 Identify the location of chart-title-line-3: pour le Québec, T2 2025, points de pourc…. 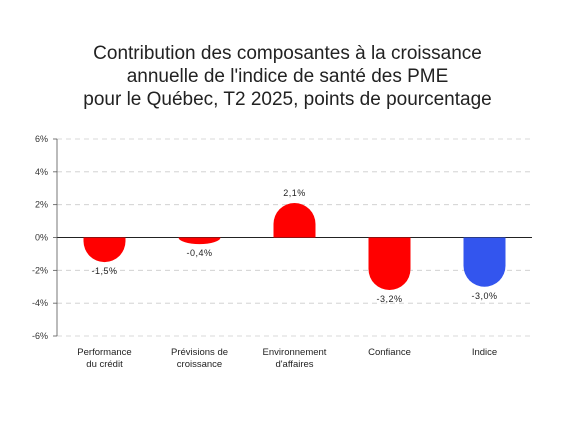
(287, 99).